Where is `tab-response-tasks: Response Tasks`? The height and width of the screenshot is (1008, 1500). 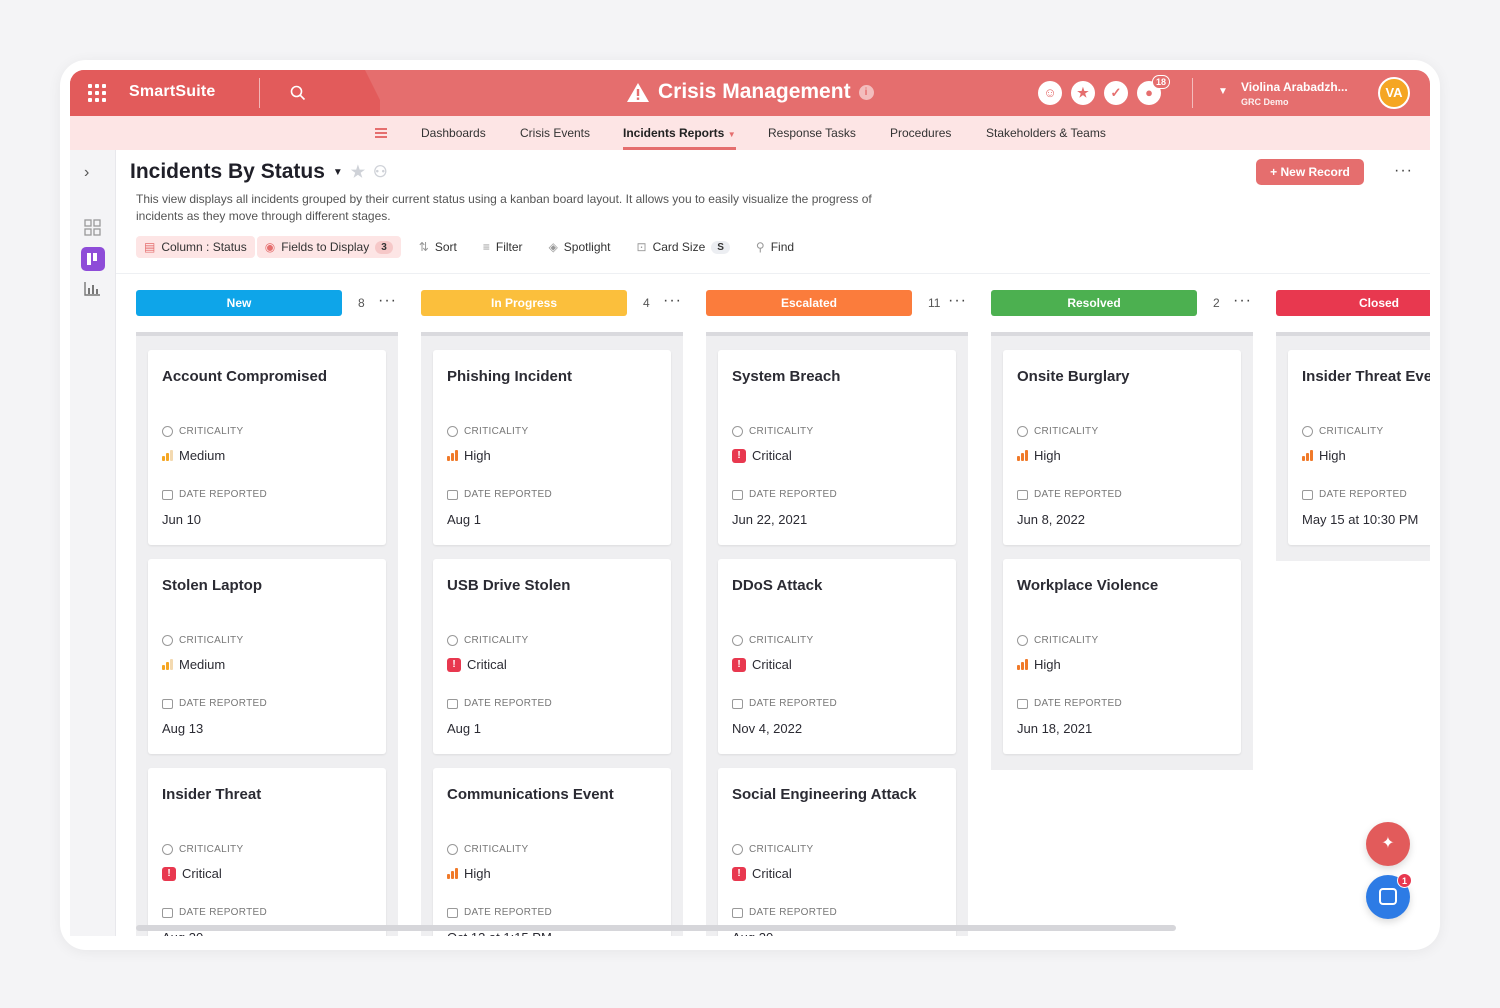 tab-response-tasks: Response Tasks is located at coordinates (812, 133).